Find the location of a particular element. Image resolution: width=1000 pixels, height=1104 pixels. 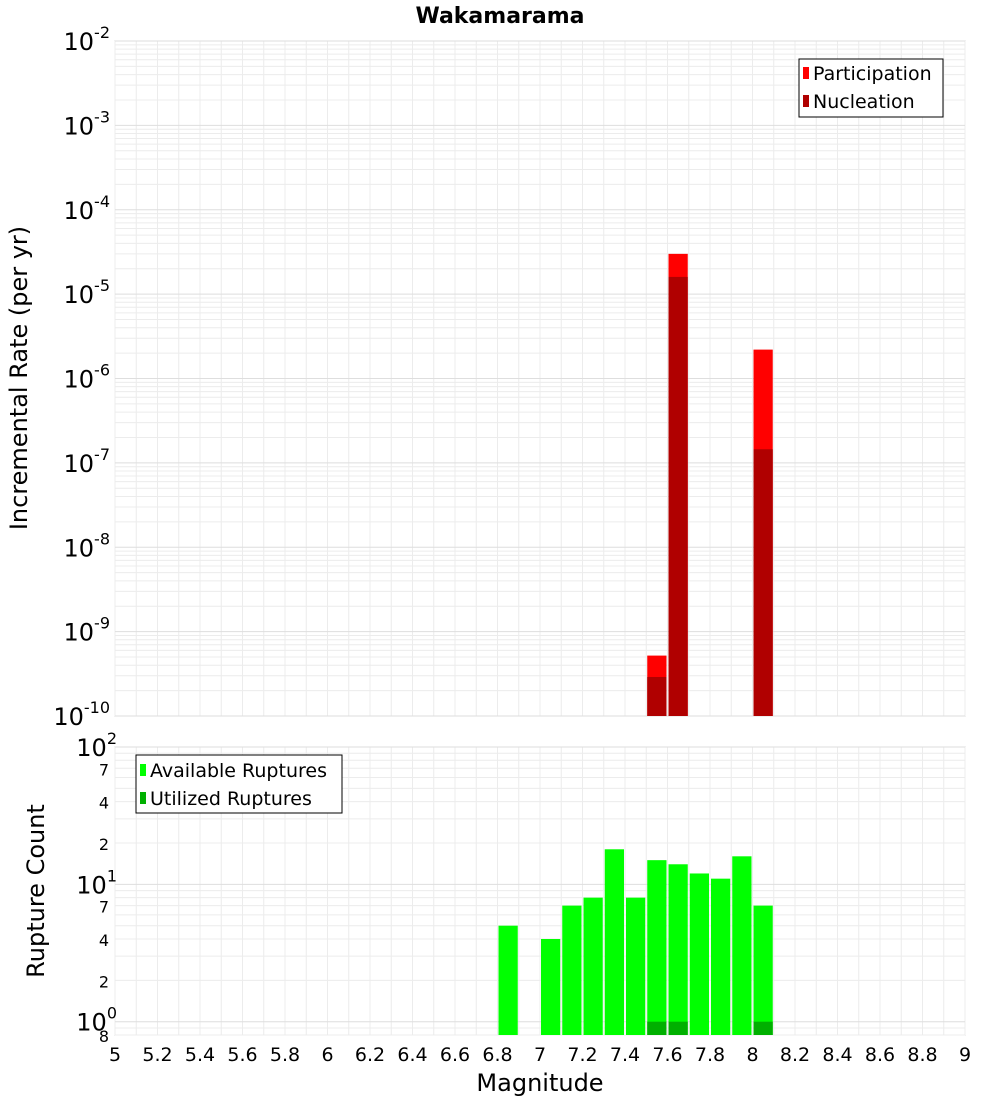

top-y-tick-label: 10⁻⁶ is located at coordinates (87, 377).